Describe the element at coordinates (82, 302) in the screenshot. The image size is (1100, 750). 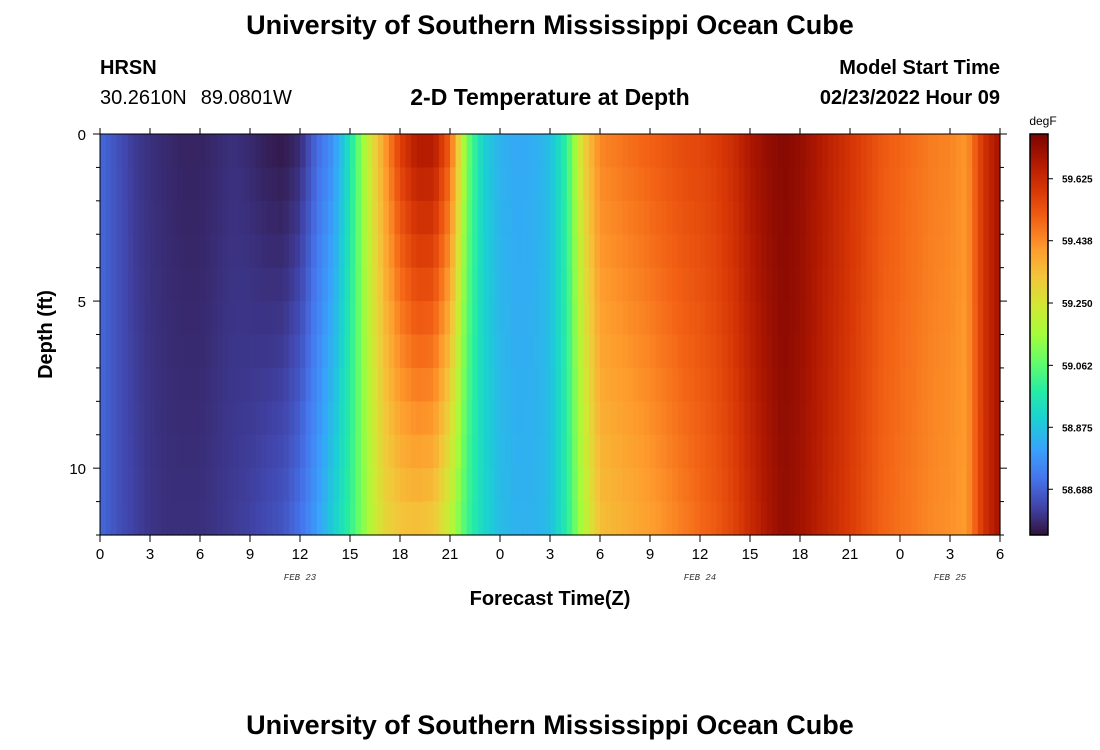
I see `y-tick-label: 5` at that location.